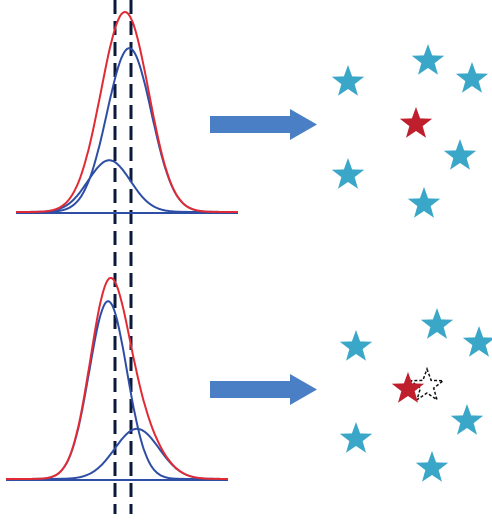 Image resolution: width=492 pixels, height=522 pixels. I want to click on top-component-curve-small, so click(127, 186).